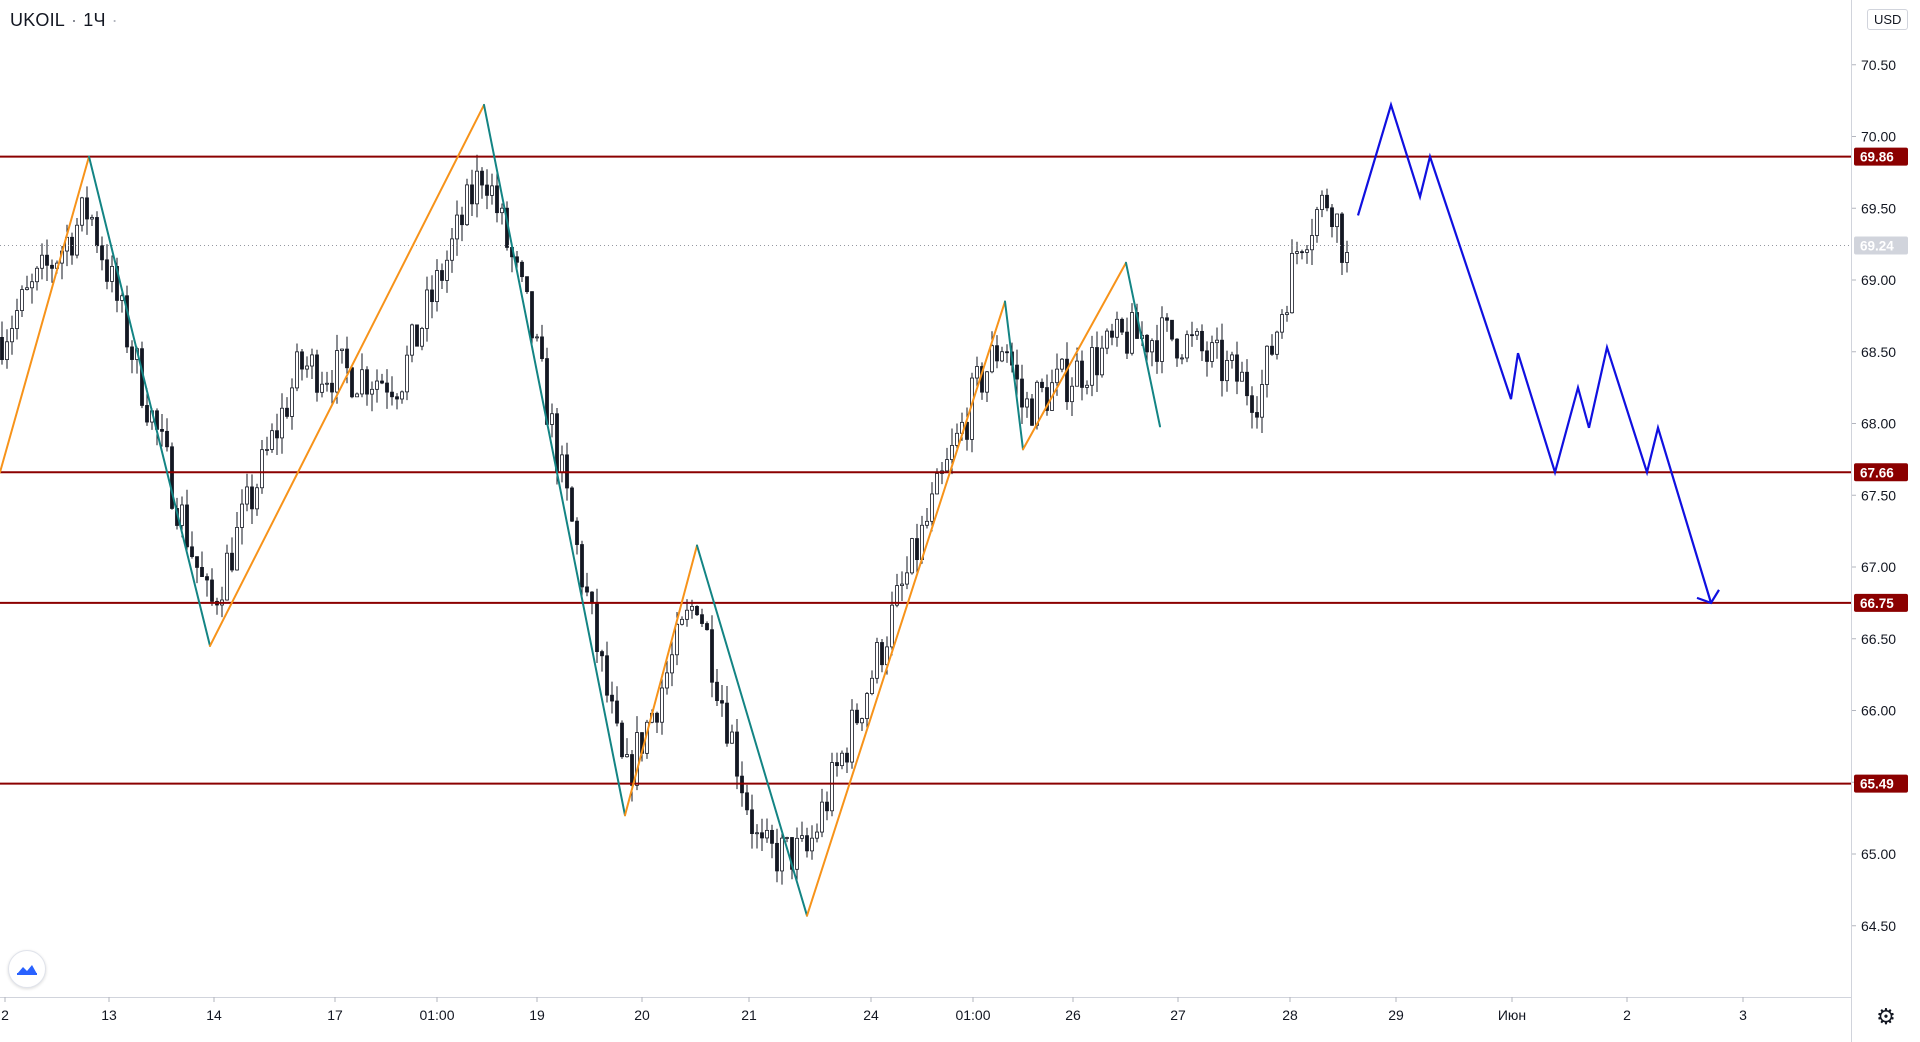 Image resolution: width=1920 pixels, height=1042 pixels. I want to click on forecast-path-layer, so click(1538, 353).